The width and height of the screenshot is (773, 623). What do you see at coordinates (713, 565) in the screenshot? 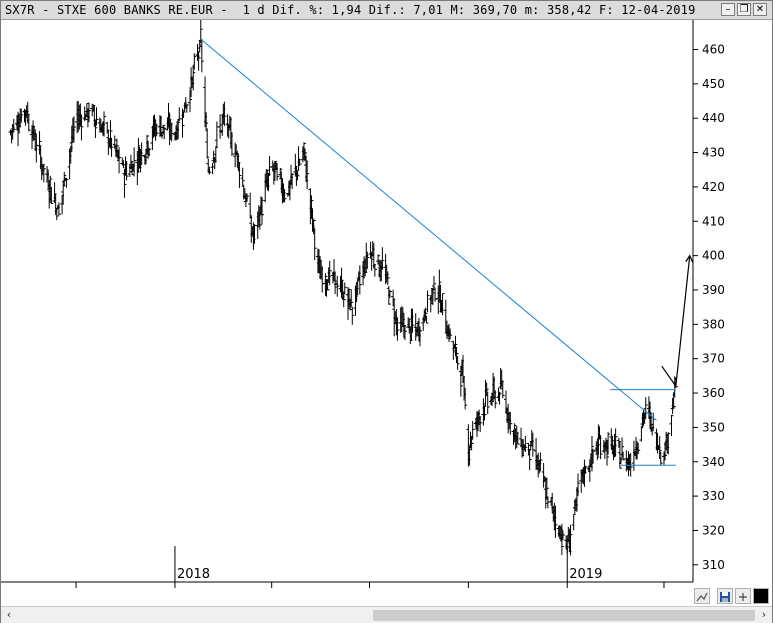
I see `y-tick-label: 310` at bounding box center [713, 565].